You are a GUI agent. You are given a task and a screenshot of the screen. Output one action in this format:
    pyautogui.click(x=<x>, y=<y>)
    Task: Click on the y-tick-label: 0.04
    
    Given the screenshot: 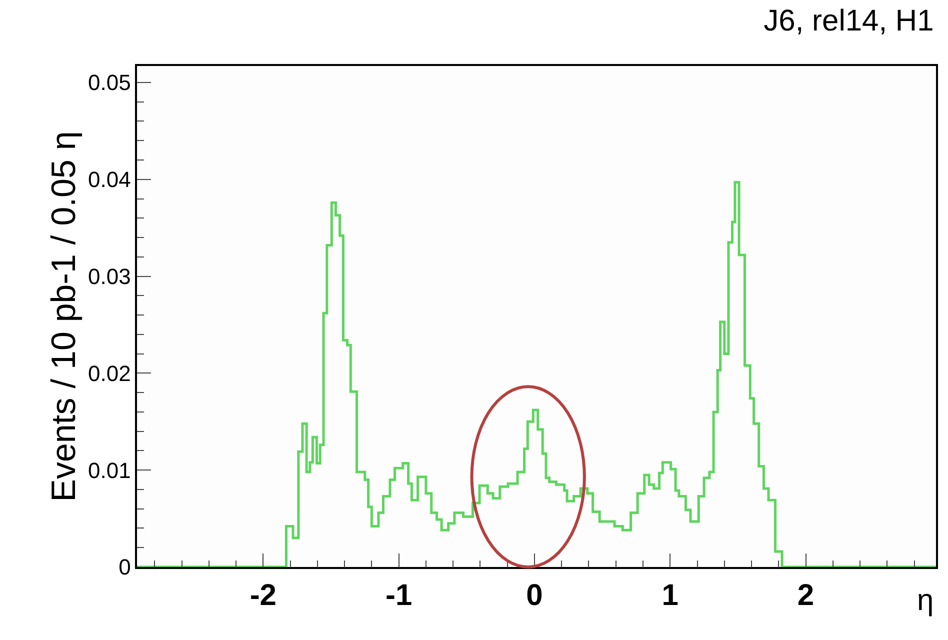 What is the action you would take?
    pyautogui.click(x=109, y=179)
    